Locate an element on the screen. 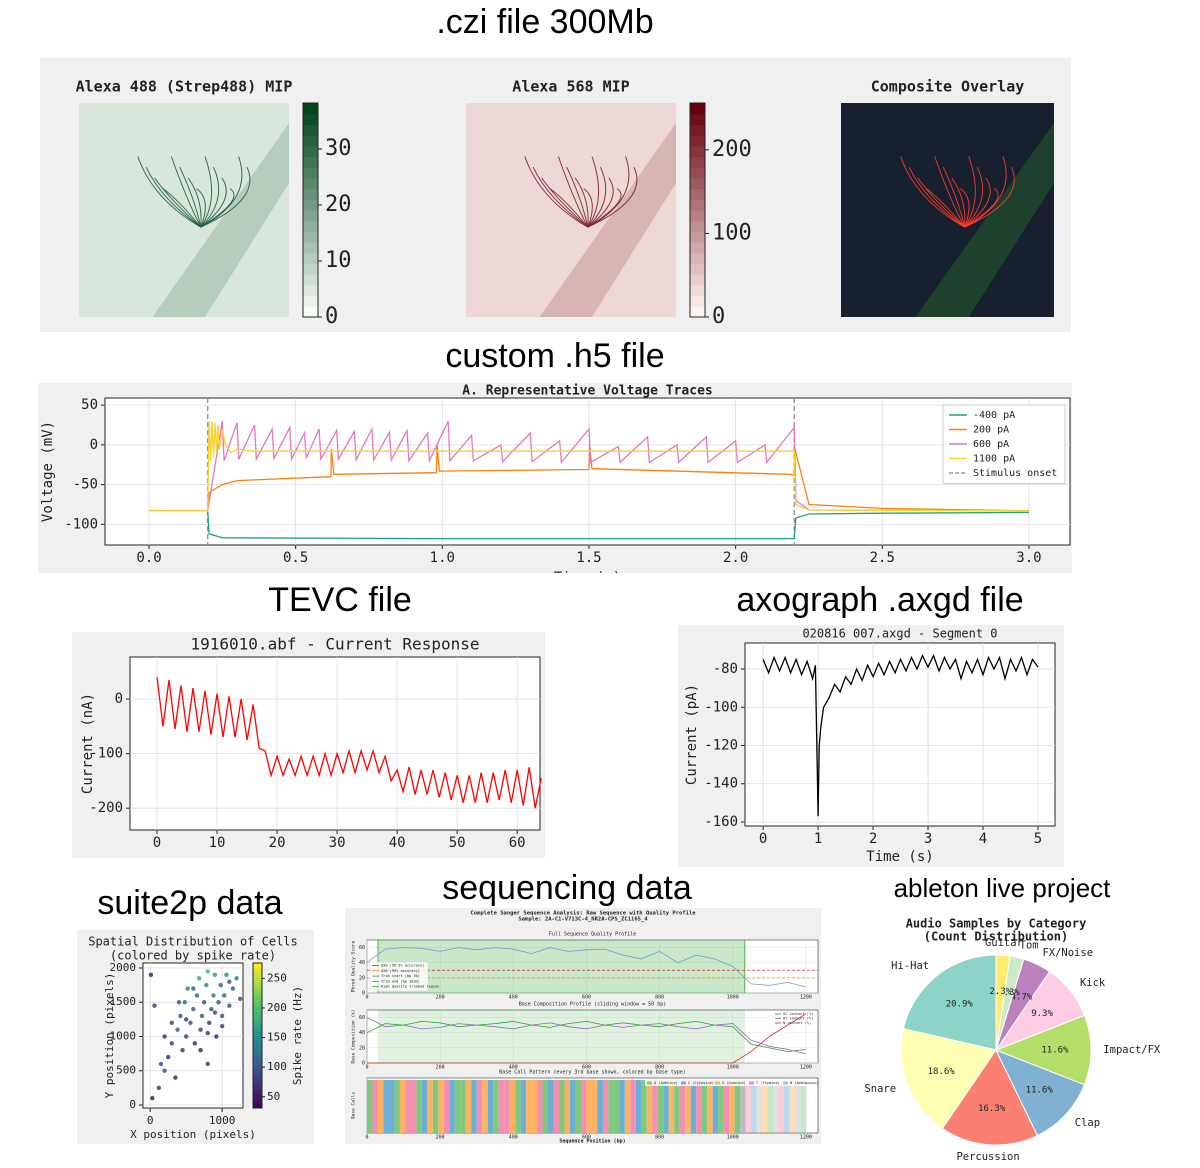 This screenshot has width=1200, height=1168. legend-label: N content (%) is located at coordinates (797, 1023).